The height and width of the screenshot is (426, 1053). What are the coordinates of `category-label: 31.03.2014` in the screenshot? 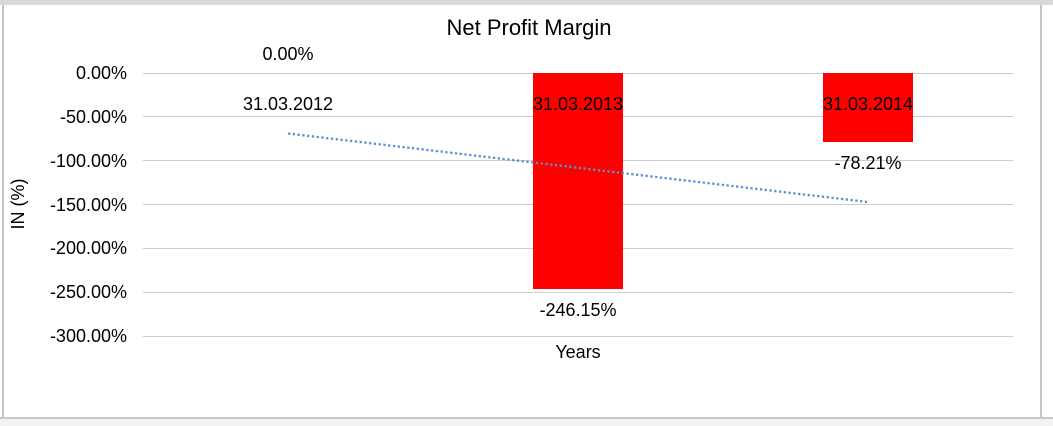 It's located at (868, 104).